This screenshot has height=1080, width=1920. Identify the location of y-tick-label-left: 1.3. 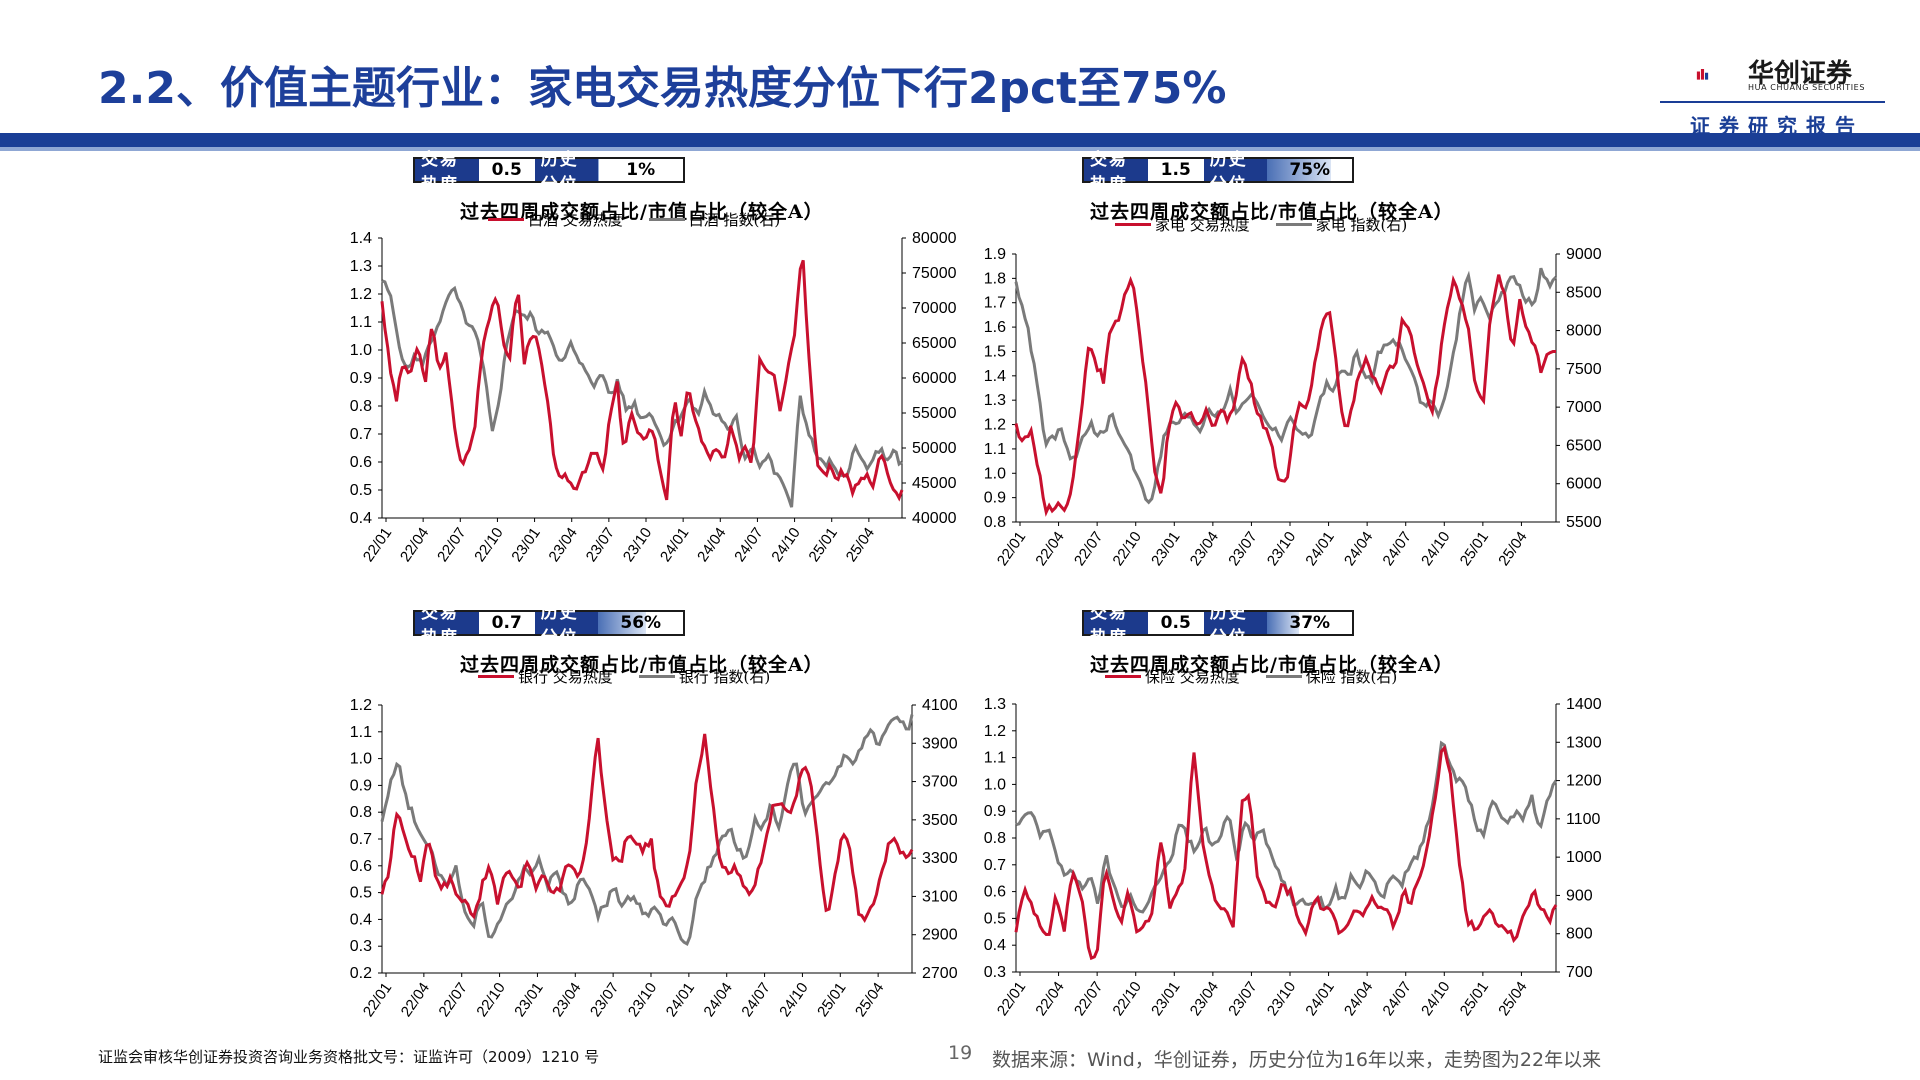
(995, 704).